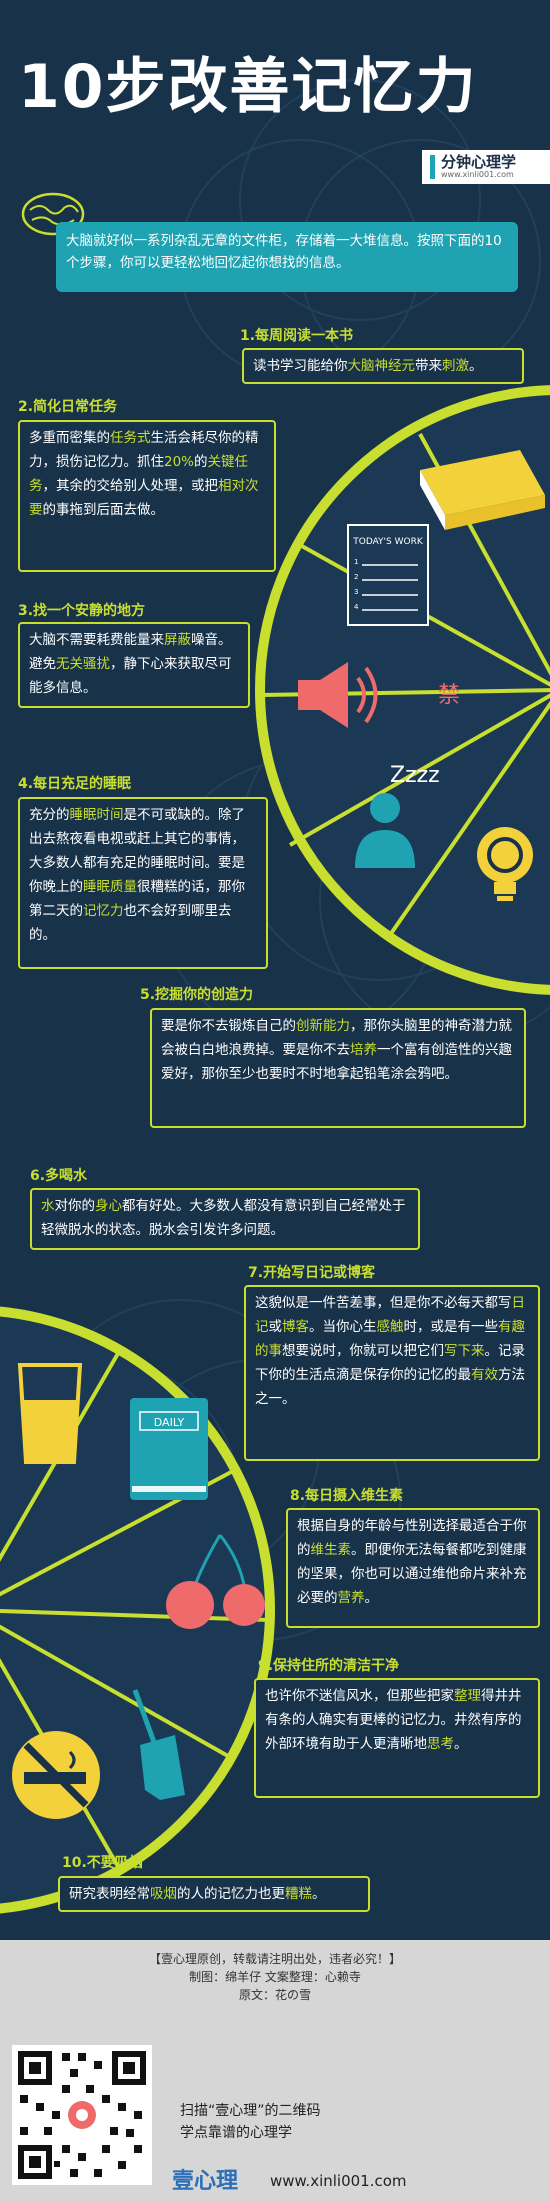  I want to click on right-wheel, so click(402, 690).